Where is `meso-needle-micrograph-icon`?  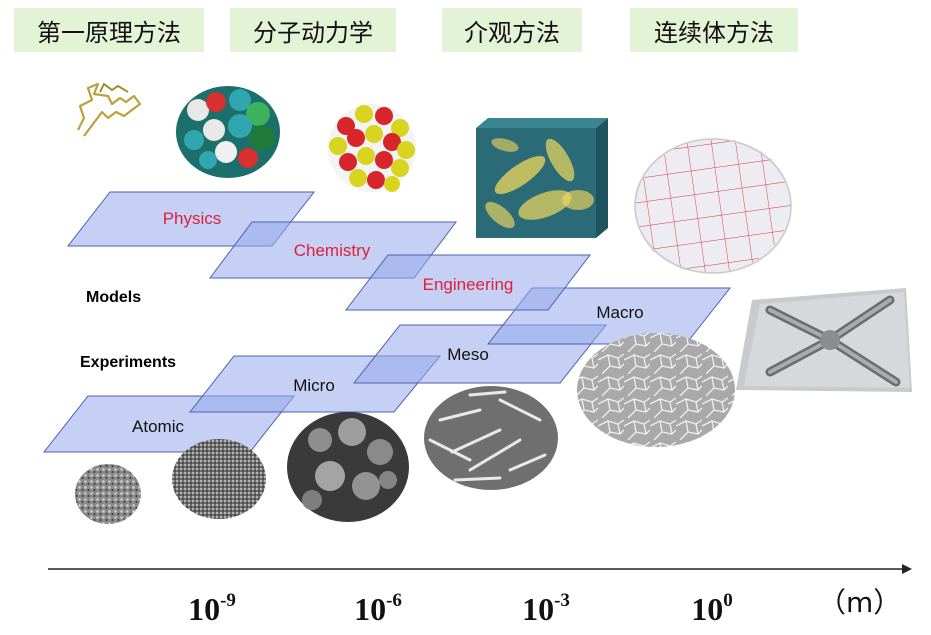
meso-needle-micrograph-icon is located at coordinates (491, 438).